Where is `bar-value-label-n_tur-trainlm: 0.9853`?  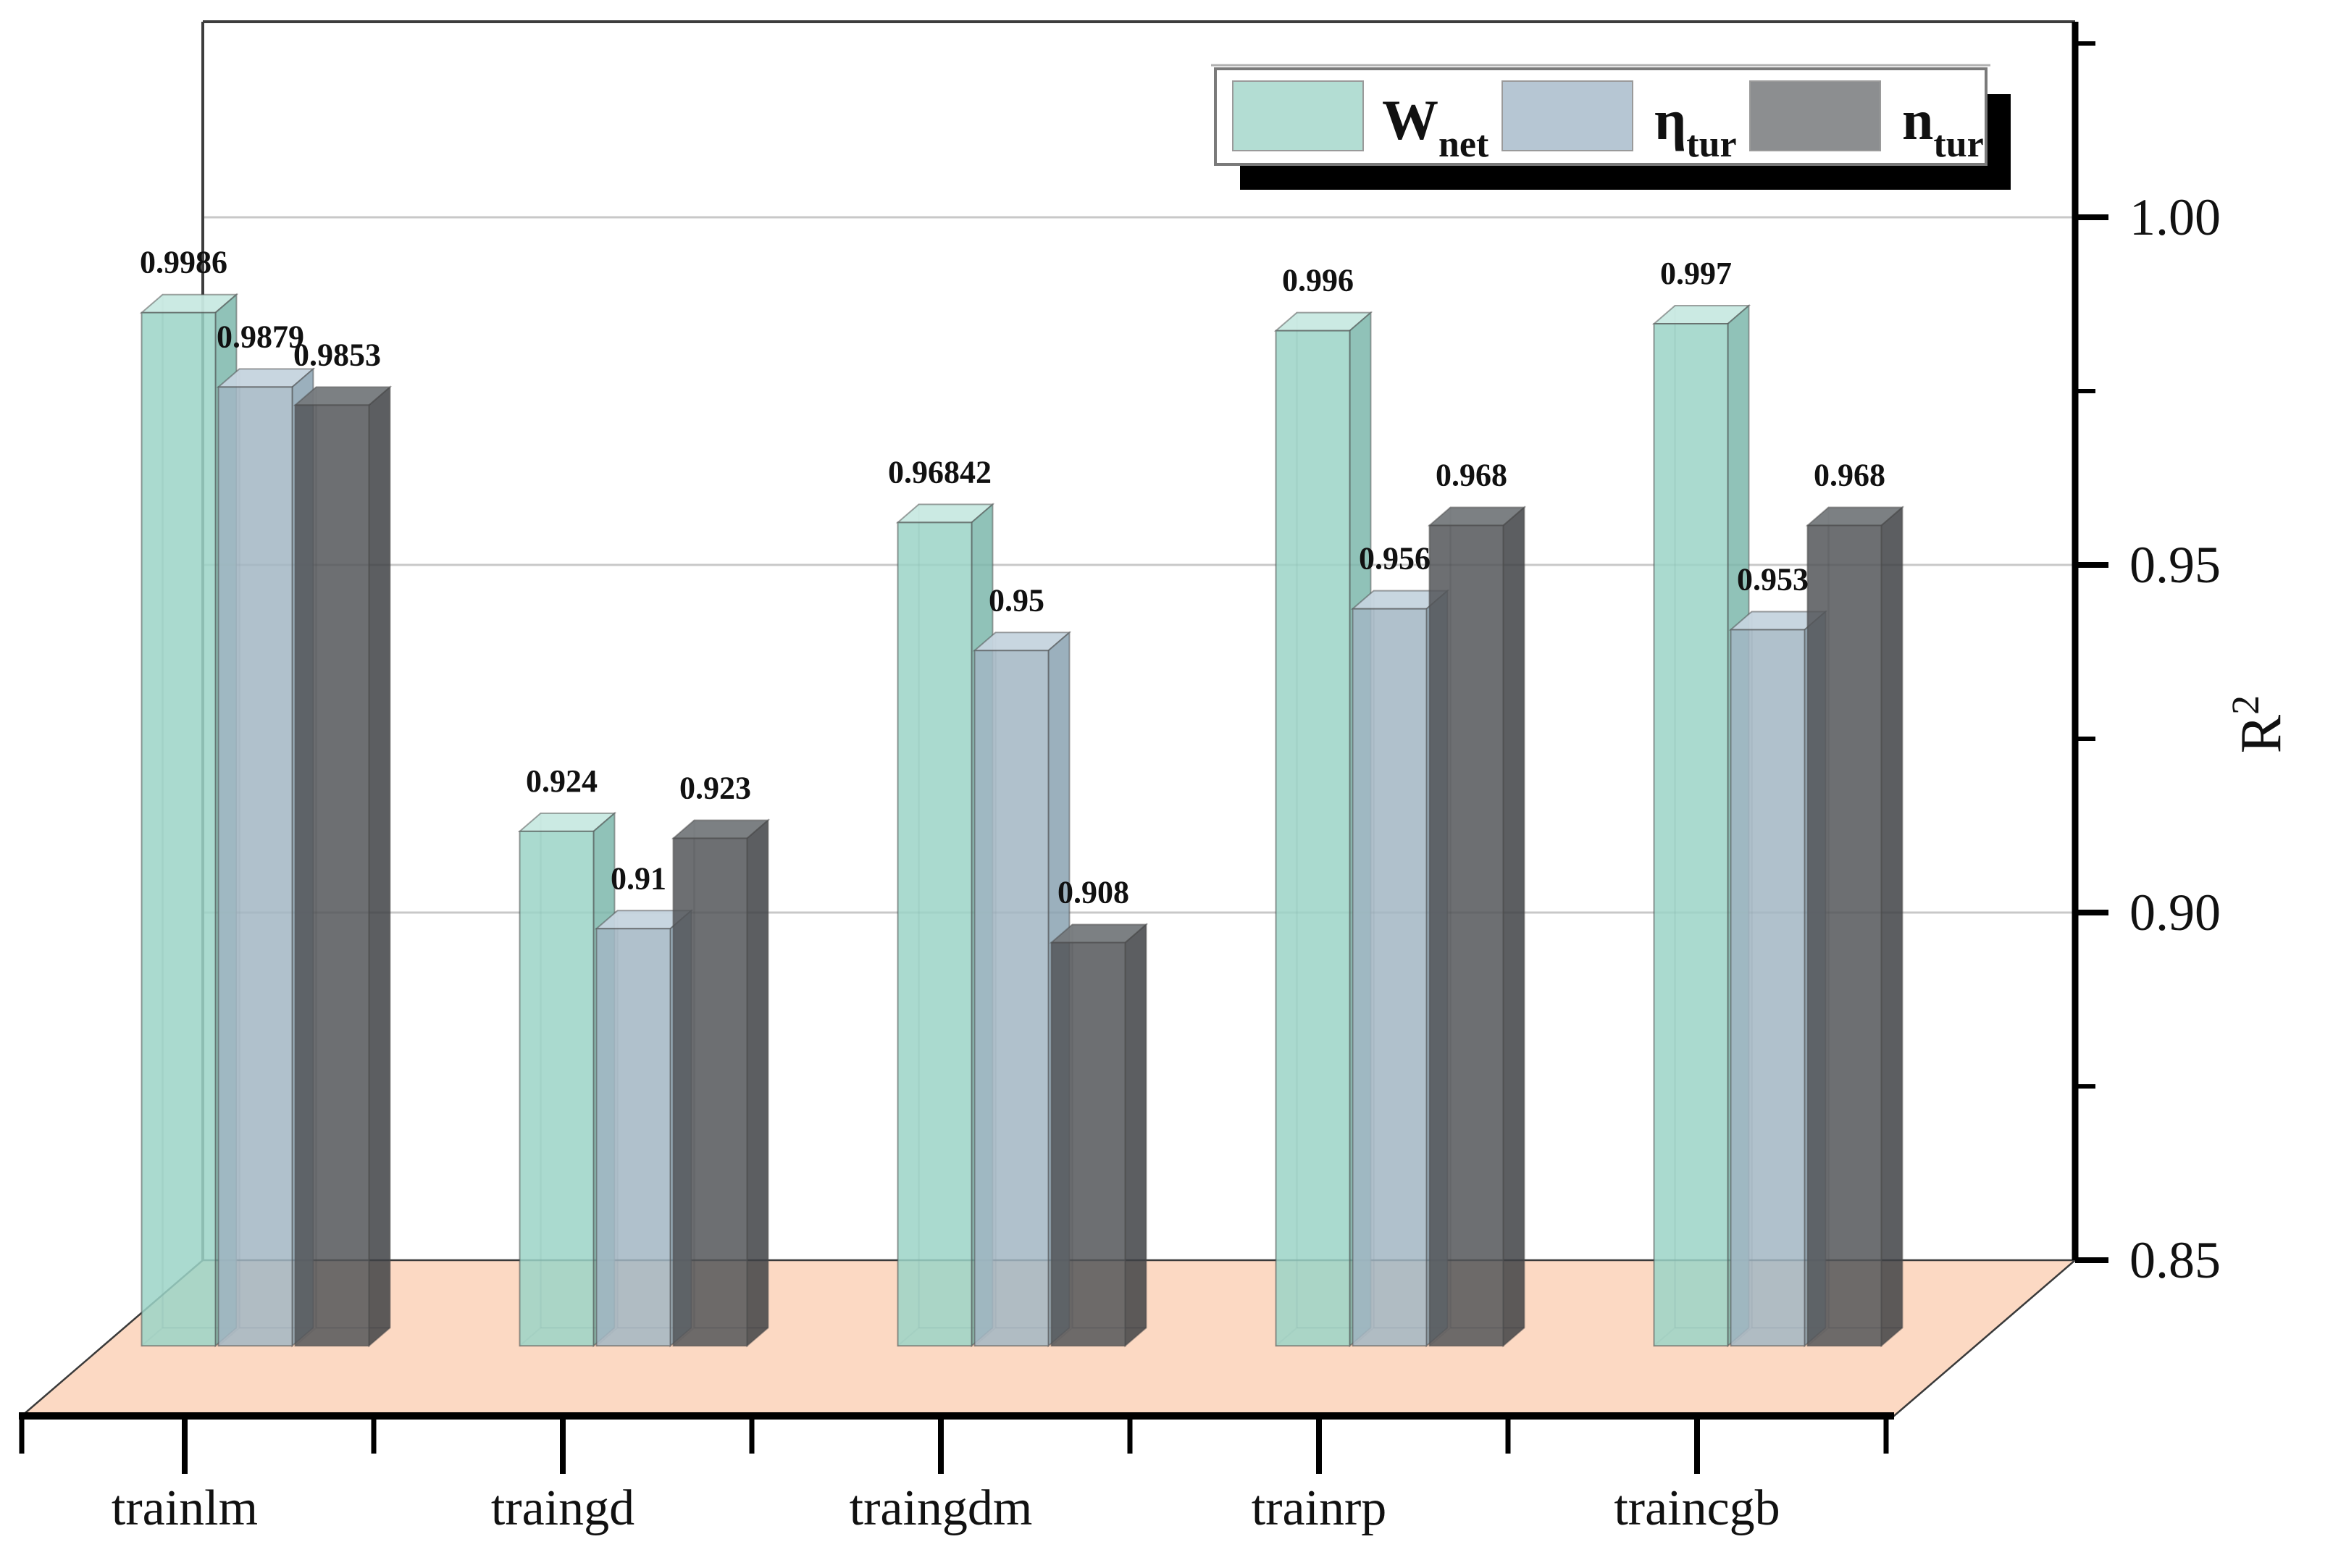 bar-value-label-n_tur-trainlm: 0.9853 is located at coordinates (337, 354).